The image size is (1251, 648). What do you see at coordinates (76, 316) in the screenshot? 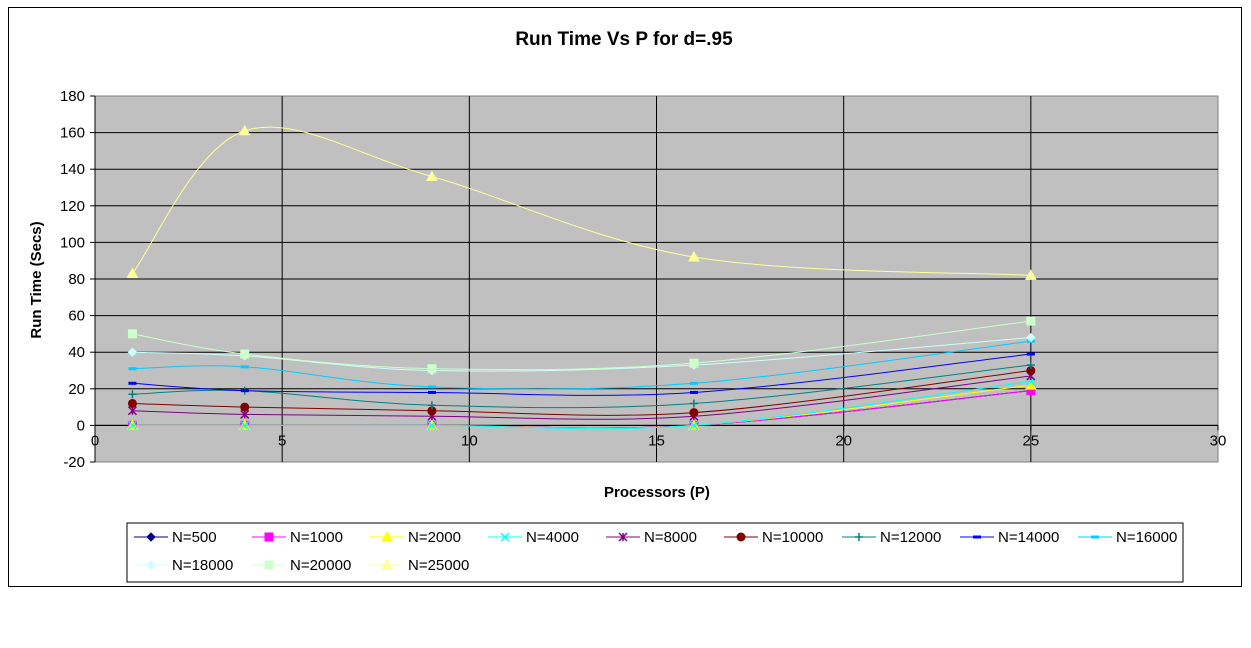
I see `y-tick-label: 60` at bounding box center [76, 316].